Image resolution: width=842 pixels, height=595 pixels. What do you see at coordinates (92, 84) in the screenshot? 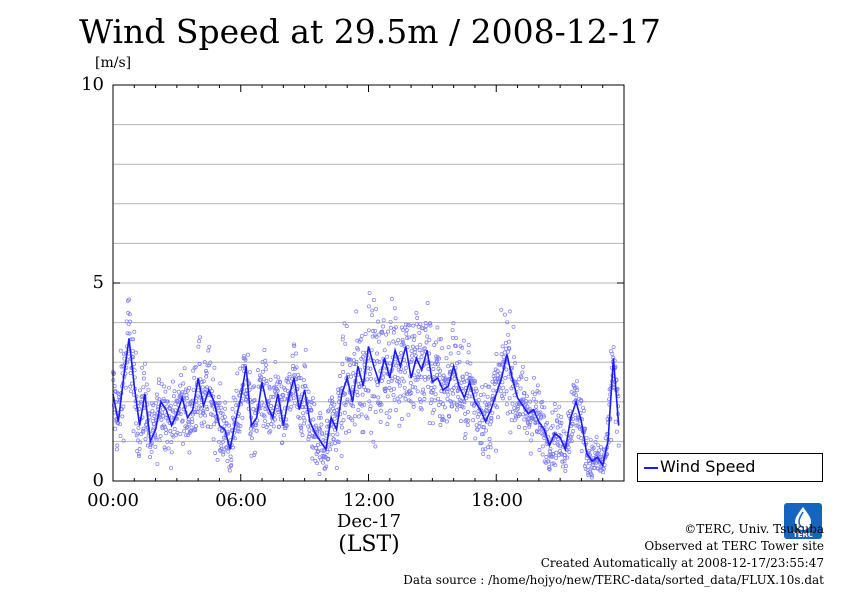
I see `y-tick-label-10: 10` at bounding box center [92, 84].